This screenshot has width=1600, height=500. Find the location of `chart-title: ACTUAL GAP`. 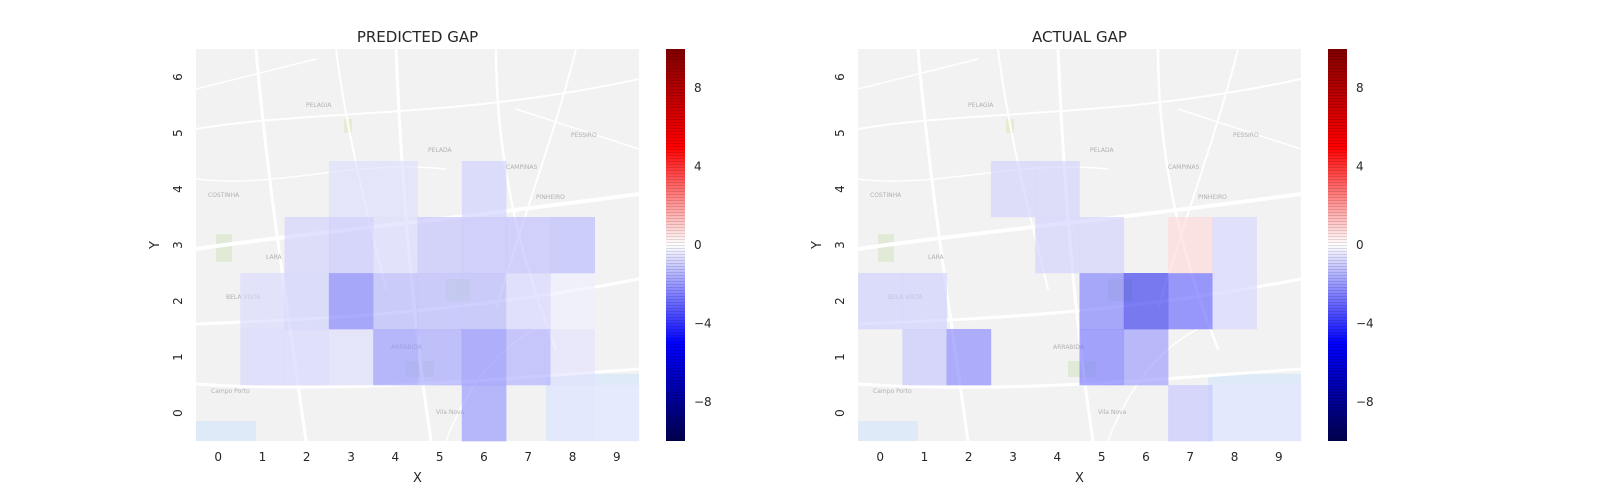

chart-title: ACTUAL GAP is located at coordinates (1079, 37).